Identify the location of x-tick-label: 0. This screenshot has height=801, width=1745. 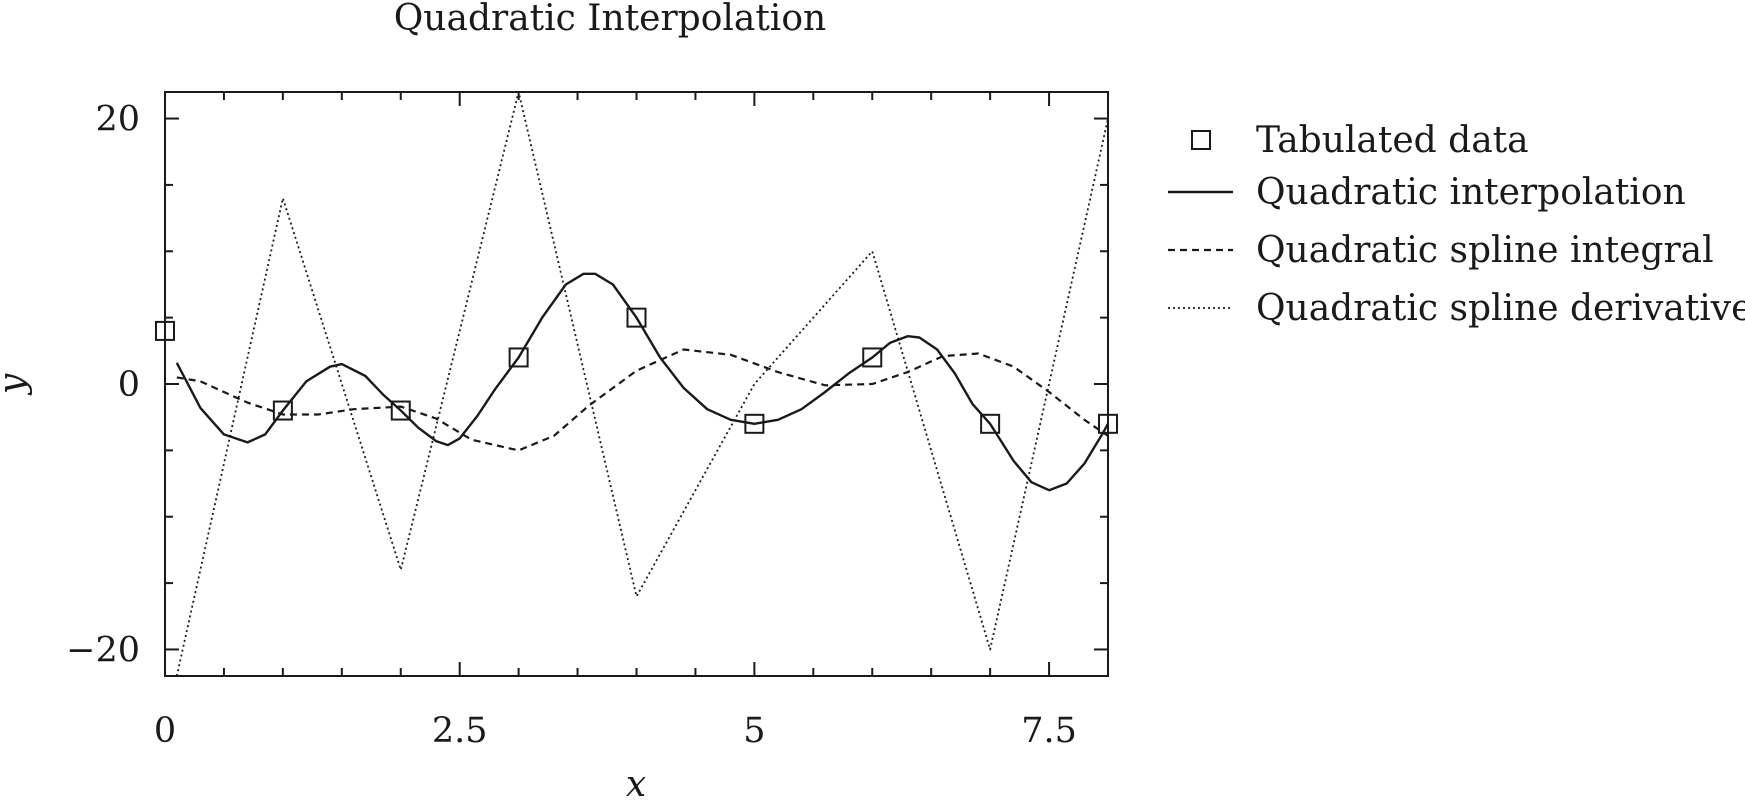
(165, 731).